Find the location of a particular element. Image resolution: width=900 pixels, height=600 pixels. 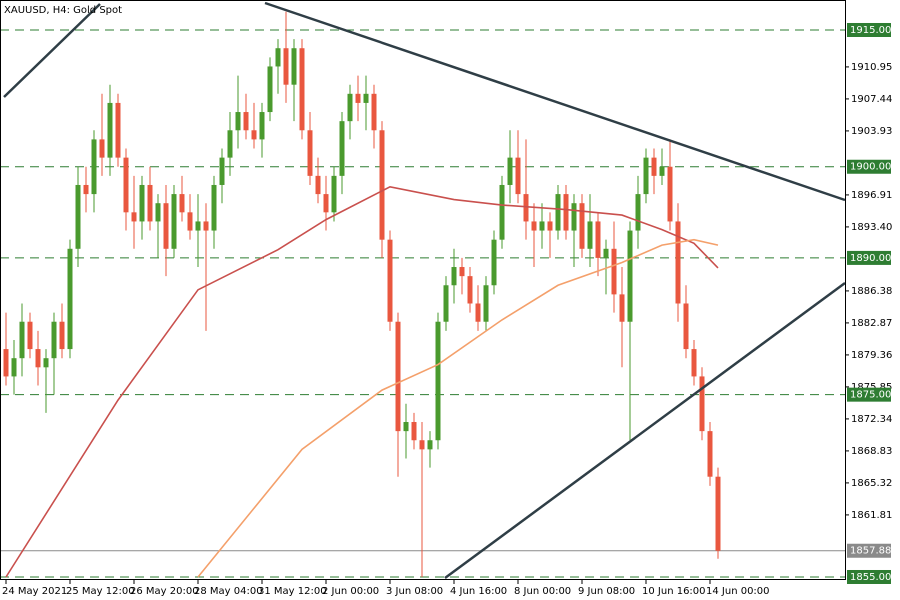

x-tick-label: 14 Jun 00:00 is located at coordinates (738, 591).